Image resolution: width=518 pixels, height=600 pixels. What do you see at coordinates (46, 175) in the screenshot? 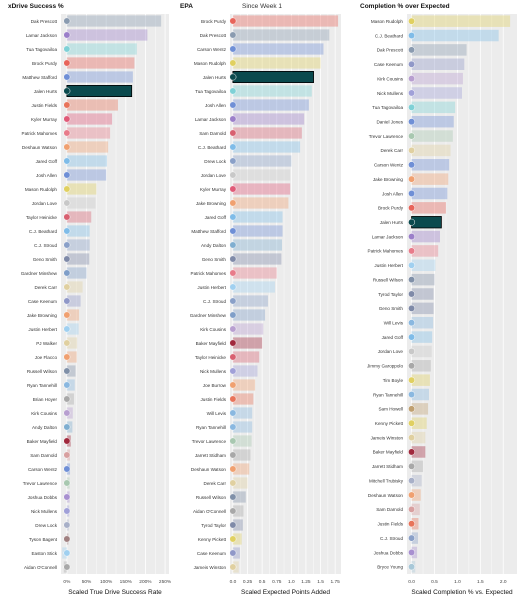
I see `player-label: Josh Allen` at bounding box center [46, 175].